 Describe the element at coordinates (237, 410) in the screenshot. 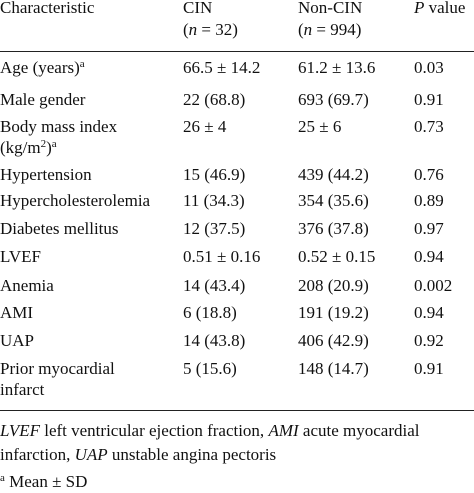

I see `bottom-rule` at that location.